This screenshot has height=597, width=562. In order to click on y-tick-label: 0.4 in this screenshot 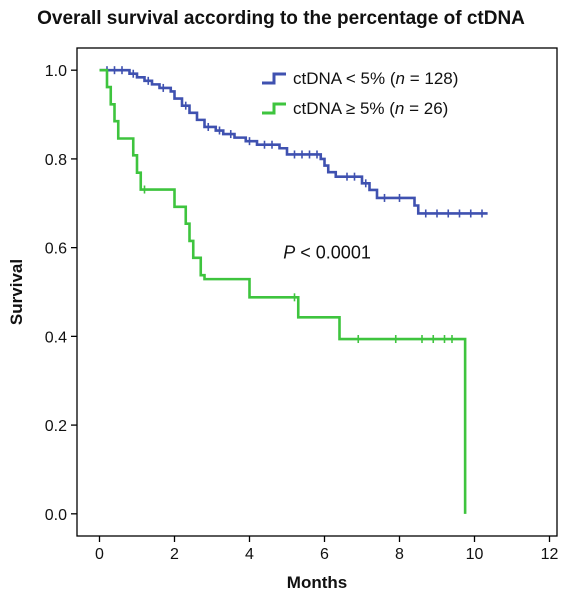, I will do `click(56, 337)`.